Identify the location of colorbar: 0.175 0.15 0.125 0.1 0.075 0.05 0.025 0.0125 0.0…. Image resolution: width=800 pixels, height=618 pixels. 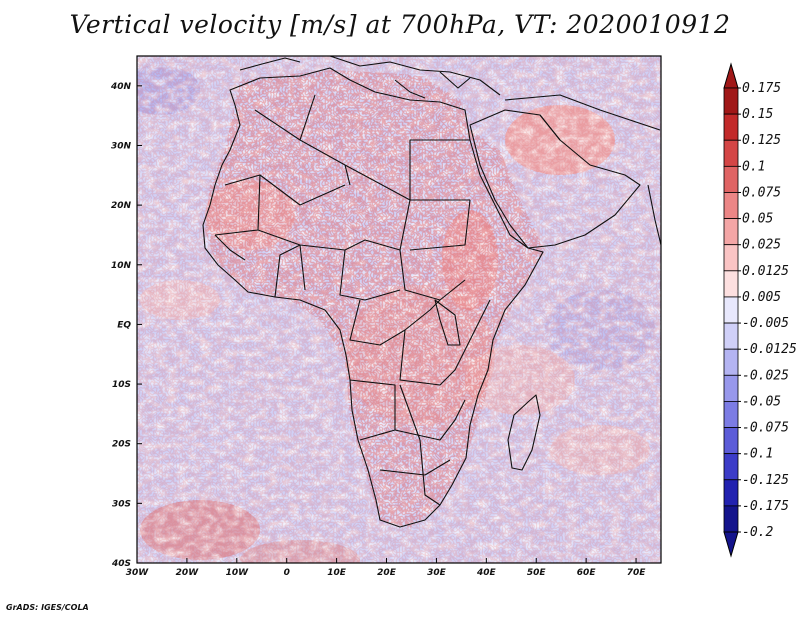
(760, 310).